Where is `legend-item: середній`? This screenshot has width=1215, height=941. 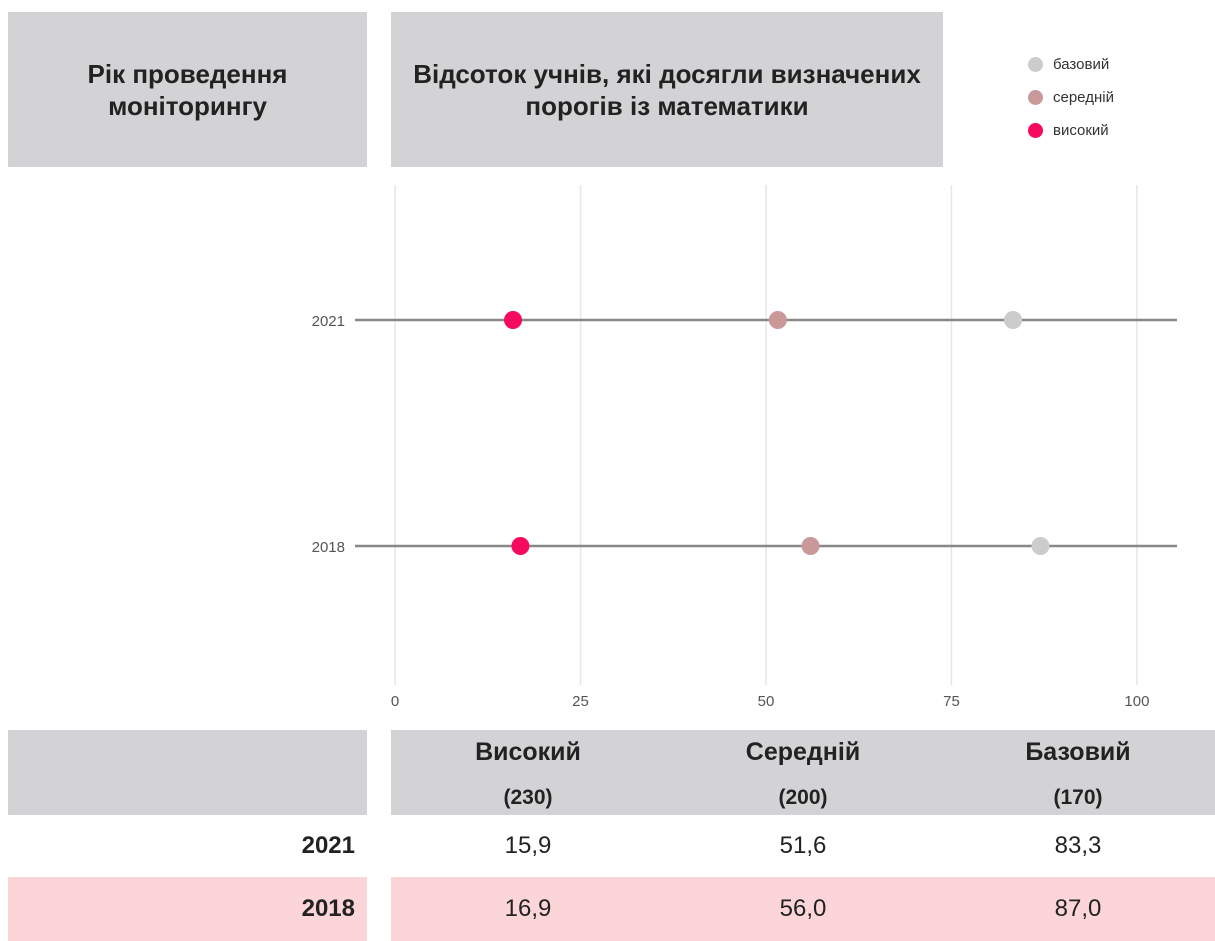 legend-item: середній is located at coordinates (1118, 97).